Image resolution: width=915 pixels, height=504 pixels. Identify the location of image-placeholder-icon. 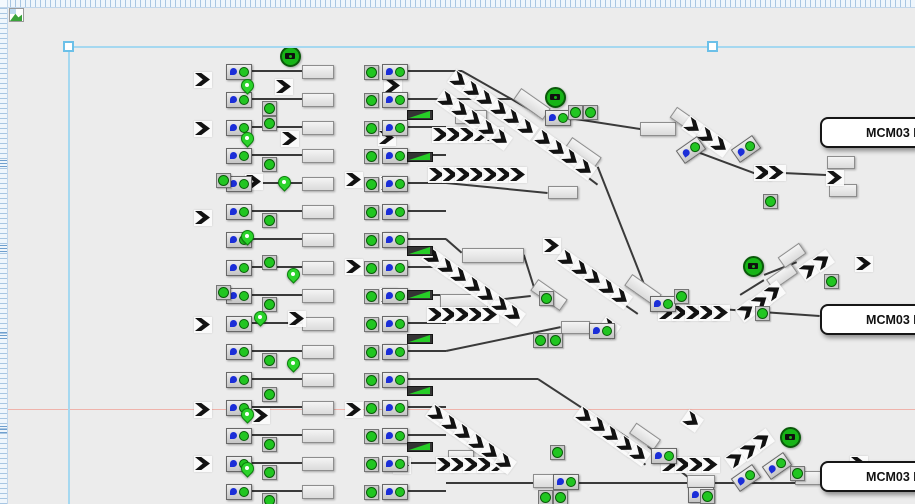
(16, 15).